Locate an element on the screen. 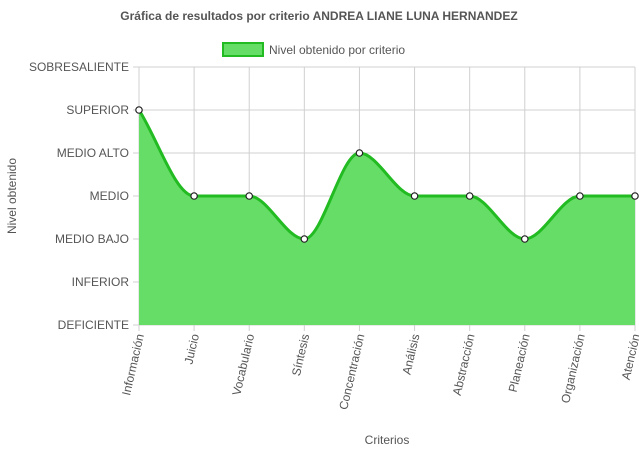 The height and width of the screenshot is (457, 639). y-axis-title: Nivel obtenido is located at coordinates (12, 196).